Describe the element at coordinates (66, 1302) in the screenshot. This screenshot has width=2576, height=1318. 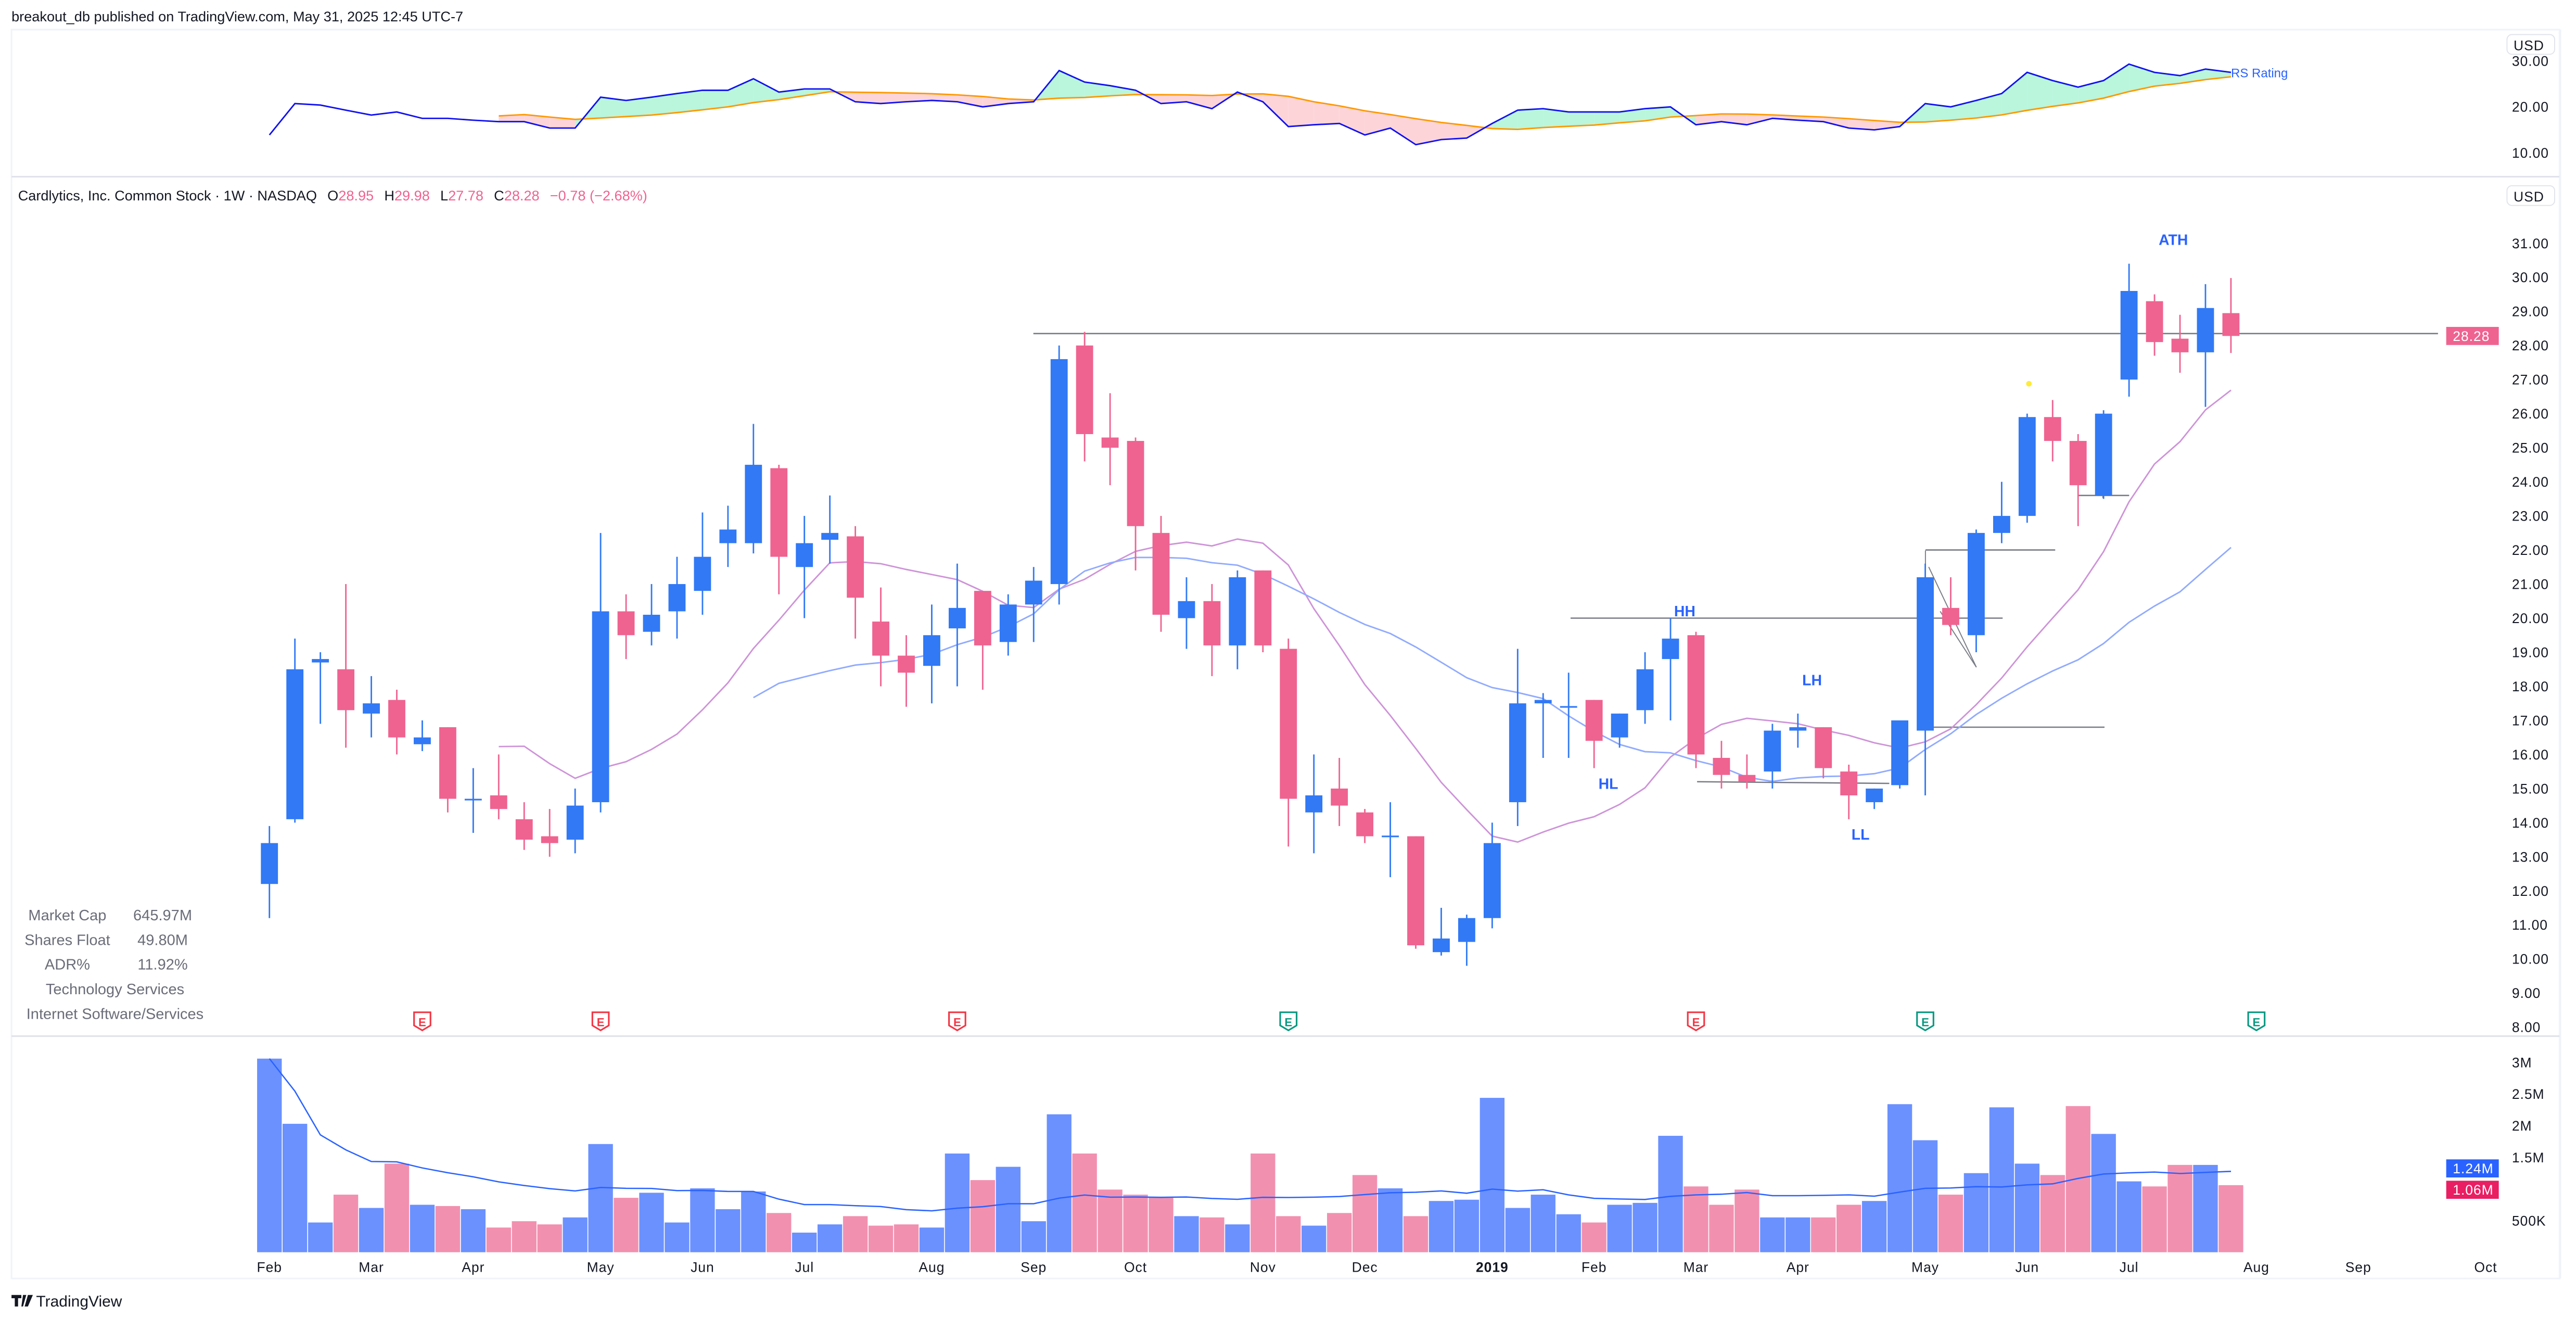
I see `tradingview-logo: TradingView` at that location.